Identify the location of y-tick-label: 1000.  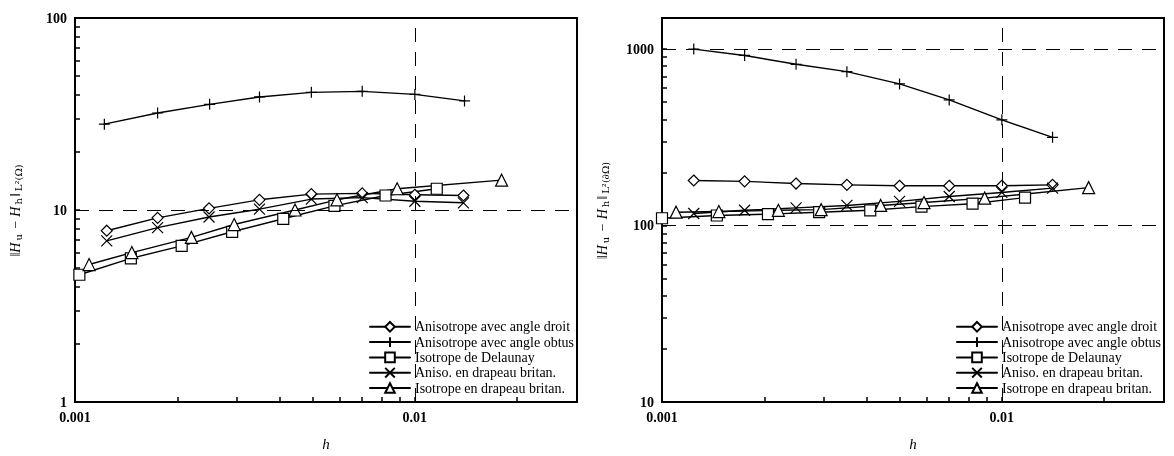
(640, 49).